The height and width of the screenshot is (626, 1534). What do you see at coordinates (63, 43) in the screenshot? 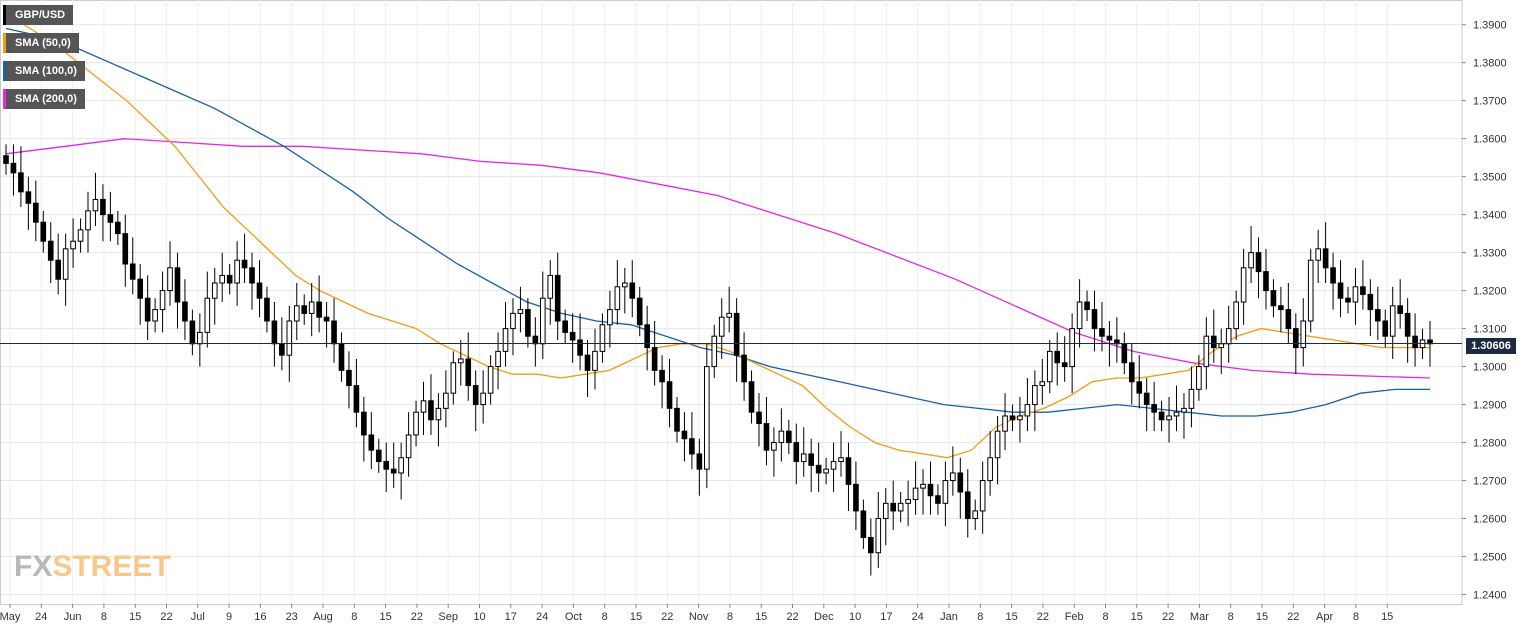
I see `legend-item-sma-50: SMA (50,0)` at bounding box center [63, 43].